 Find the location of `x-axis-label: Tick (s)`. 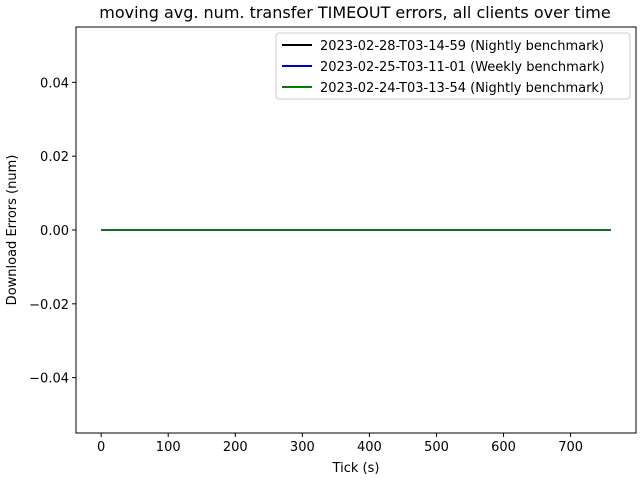

x-axis-label: Tick (s) is located at coordinates (356, 468).